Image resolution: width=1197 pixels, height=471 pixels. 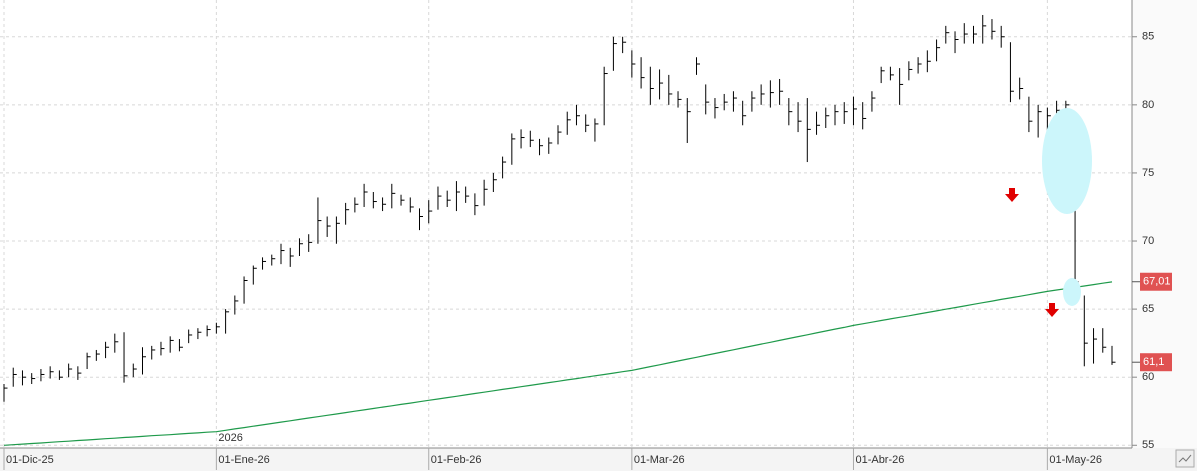 I want to click on zoom-icon, so click(x=1185, y=458).